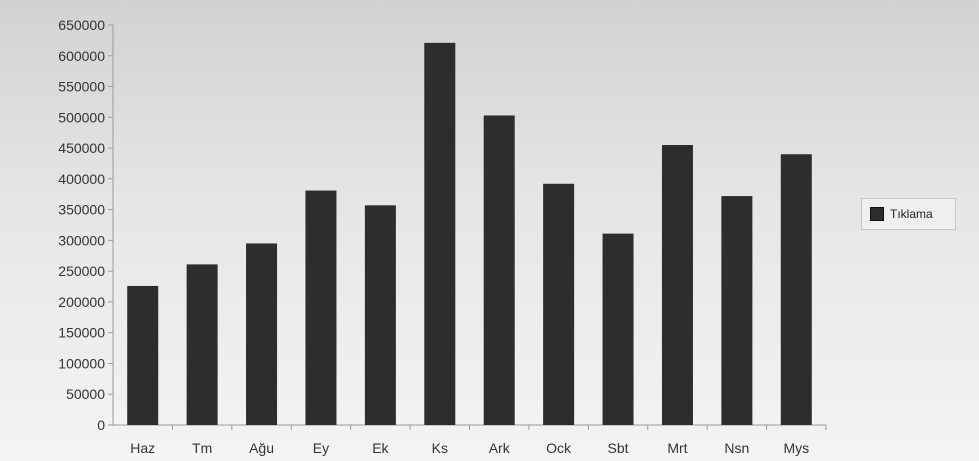  I want to click on x-tick-label: Mrt, so click(677, 448).